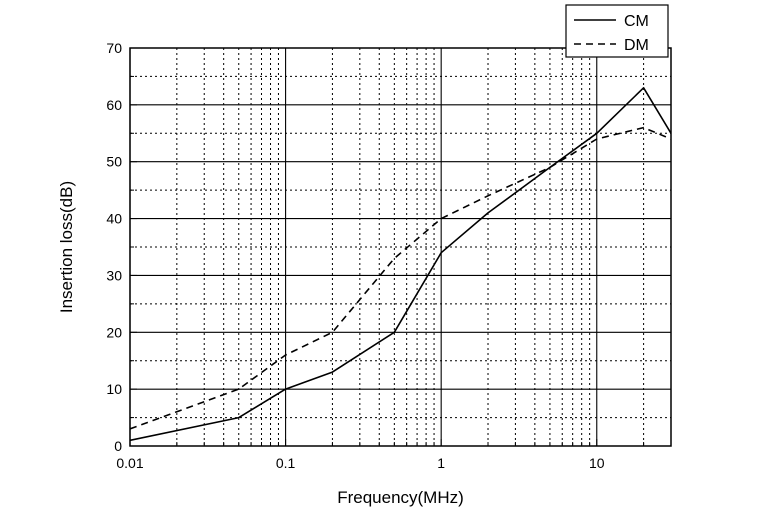 This screenshot has width=778, height=525. Describe the element at coordinates (114, 48) in the screenshot. I see `y-tick-label: 70` at that location.